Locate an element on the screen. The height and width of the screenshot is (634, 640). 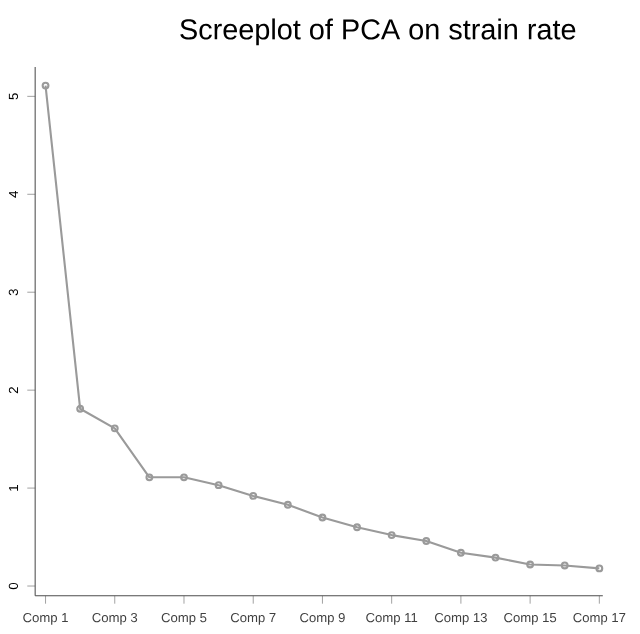
chart-title: Screeplot of PCA on strain rate is located at coordinates (378, 32).